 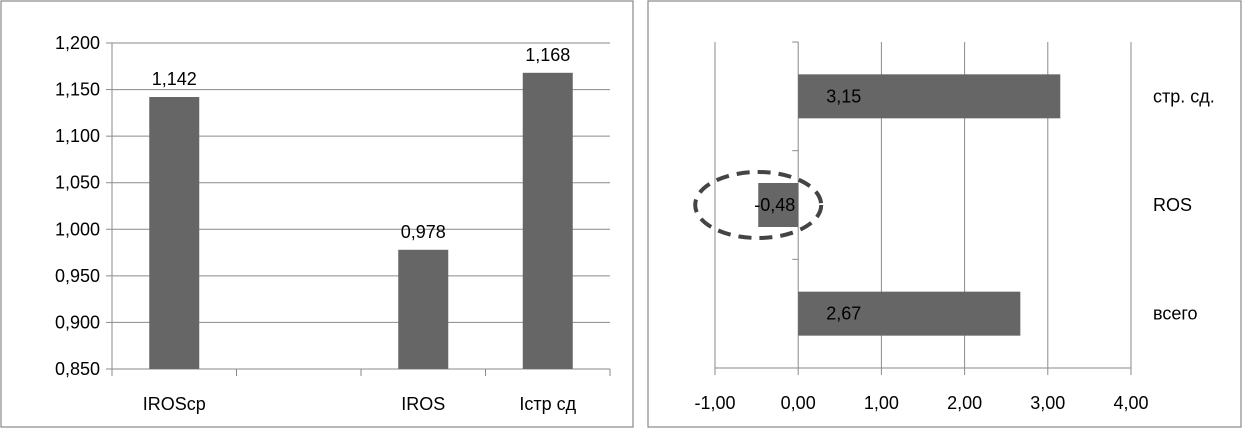 What do you see at coordinates (1047, 403) in the screenshot?
I see `x-tick-label: 3,00` at bounding box center [1047, 403].